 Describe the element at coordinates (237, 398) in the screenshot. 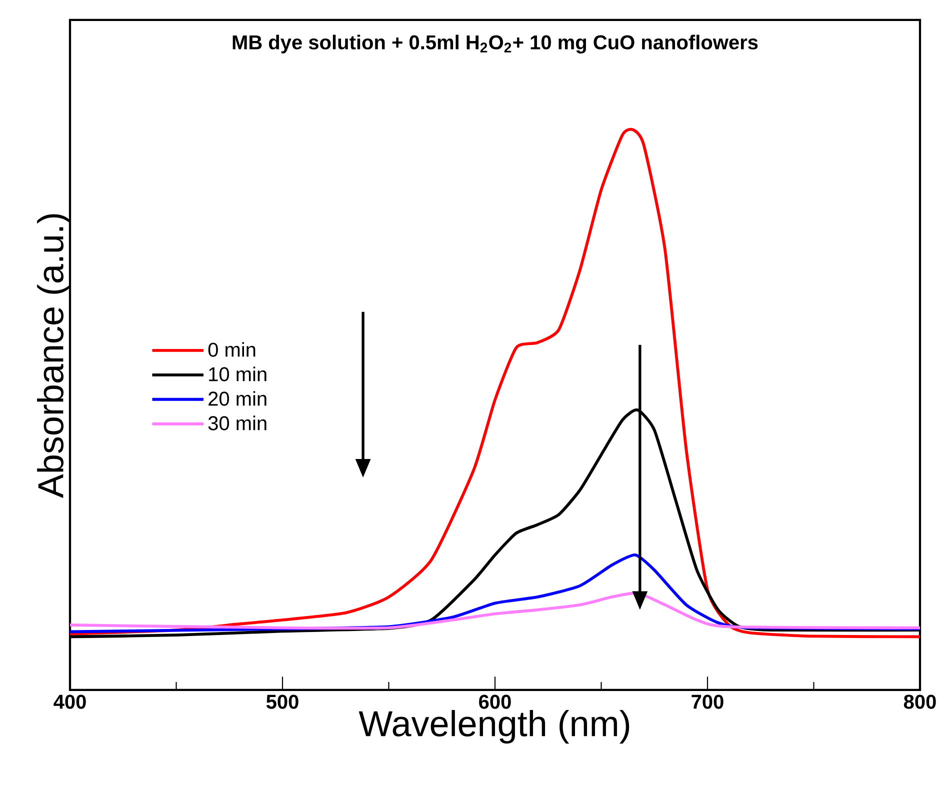

I see `legend-label: 20 min` at that location.